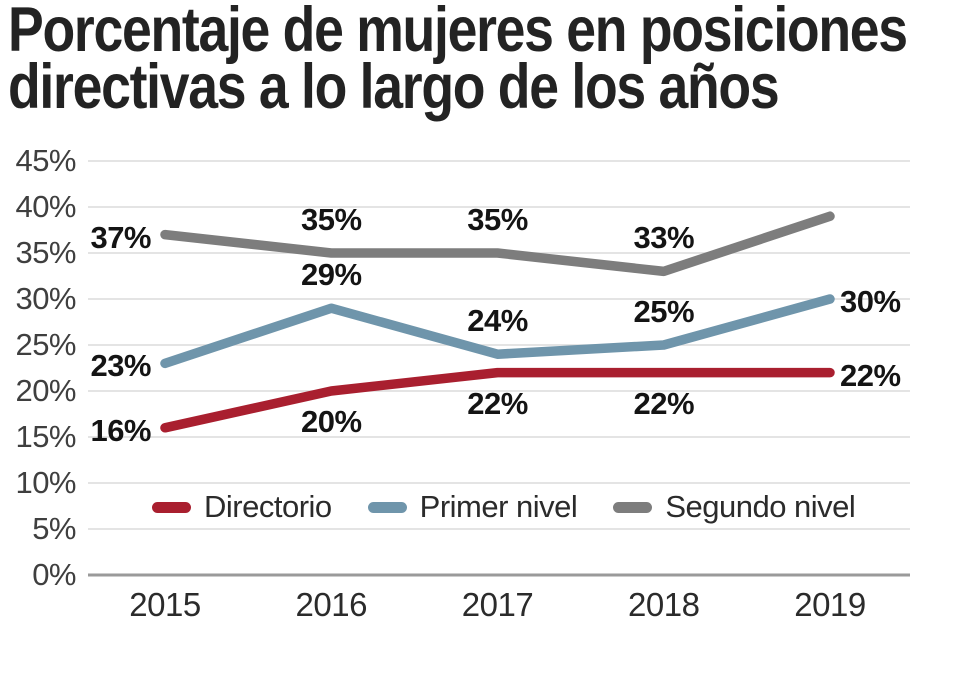 This screenshot has height=680, width=980. What do you see at coordinates (45, 436) in the screenshot?
I see `y-tick-label: 15%` at bounding box center [45, 436].